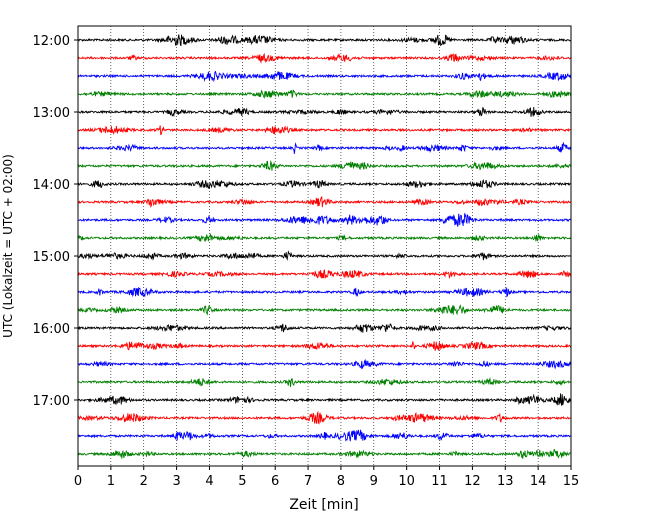 Image resolution: width=650 pixels, height=520 pixels. Describe the element at coordinates (242, 481) in the screenshot. I see `x-tick-label: 5` at that location.